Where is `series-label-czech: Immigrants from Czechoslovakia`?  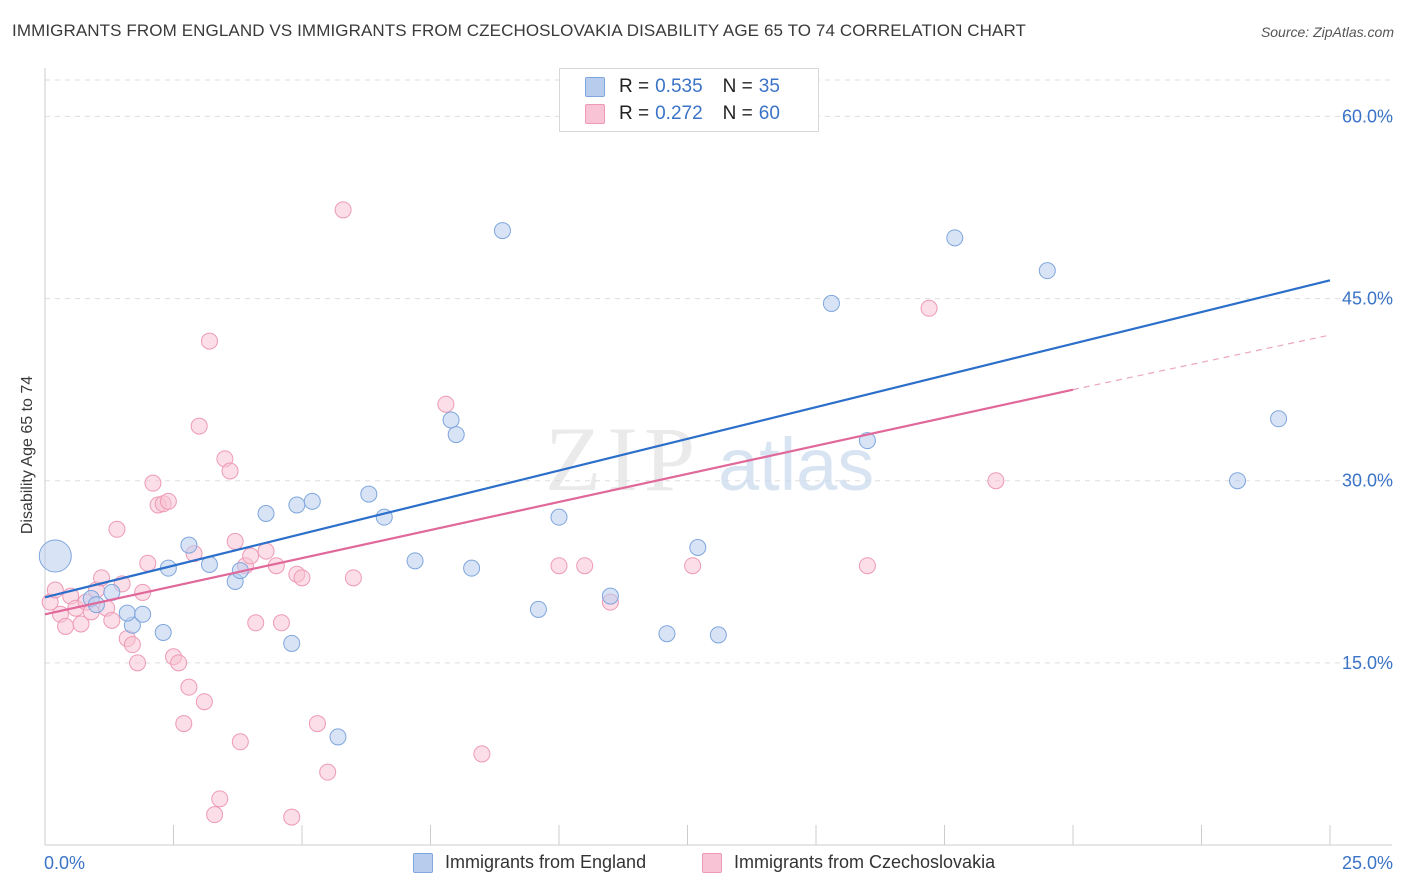
series-label-czech: Immigrants from Czechoslovakia is located at coordinates (865, 862).